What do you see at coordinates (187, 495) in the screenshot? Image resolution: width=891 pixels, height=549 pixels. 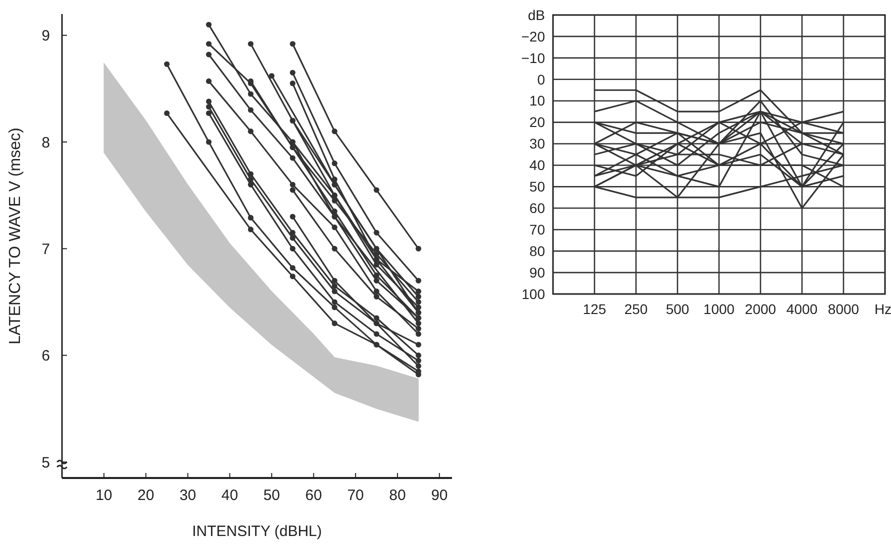 I see `x-tick-label: 30` at bounding box center [187, 495].